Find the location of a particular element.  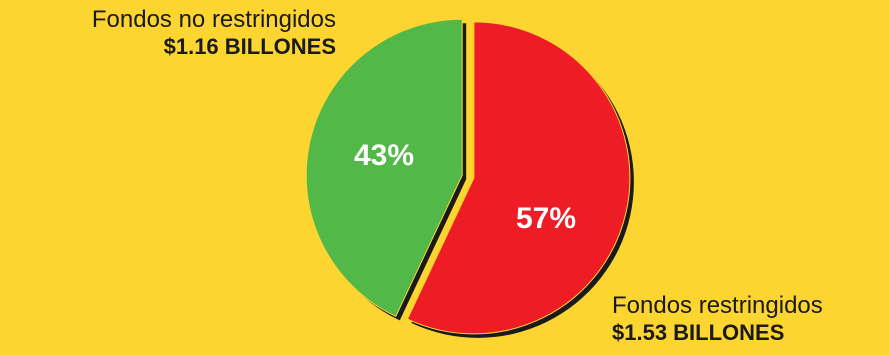

legend-label-restricted: Fondos restringidos $1.53 BILLONES is located at coordinates (747, 318).